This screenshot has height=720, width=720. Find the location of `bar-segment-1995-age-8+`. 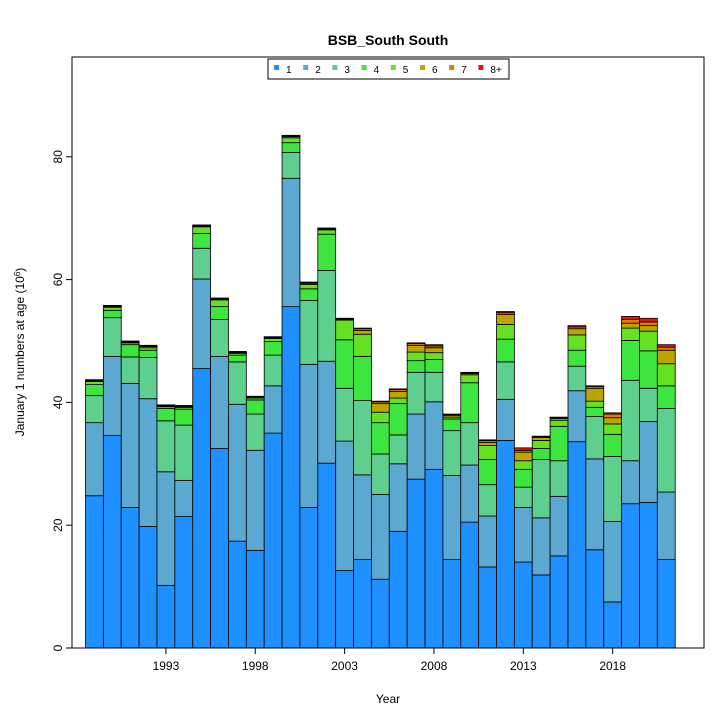

bar-segment-1995-age-8+ is located at coordinates (201, 225).